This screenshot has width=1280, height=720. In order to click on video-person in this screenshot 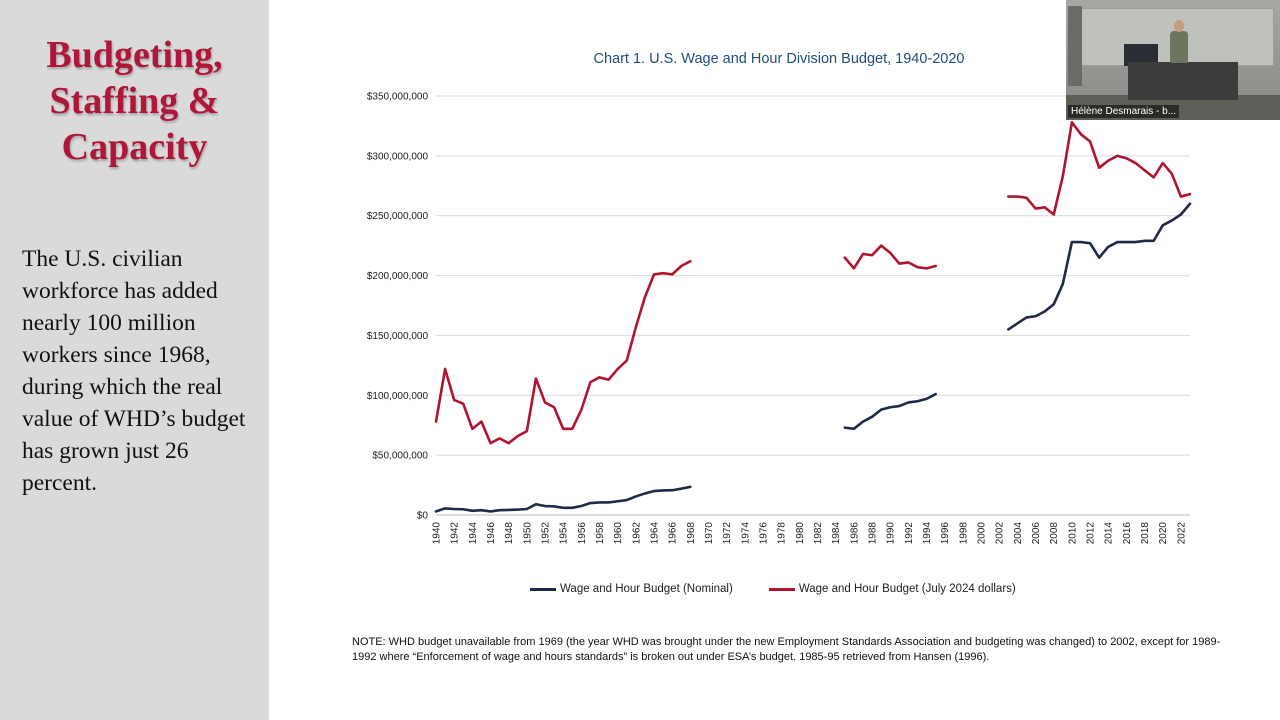, I will do `click(1179, 47)`.